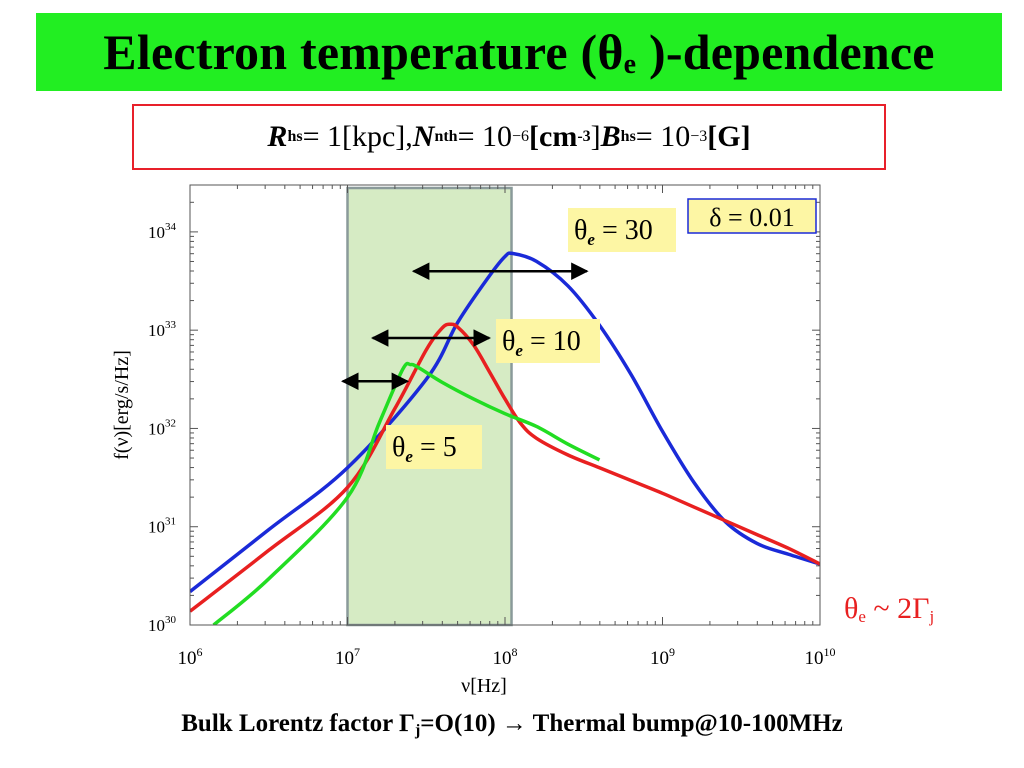 The image size is (1024, 768). What do you see at coordinates (851, 608) in the screenshot?
I see `relation-theta: θ` at bounding box center [851, 608].